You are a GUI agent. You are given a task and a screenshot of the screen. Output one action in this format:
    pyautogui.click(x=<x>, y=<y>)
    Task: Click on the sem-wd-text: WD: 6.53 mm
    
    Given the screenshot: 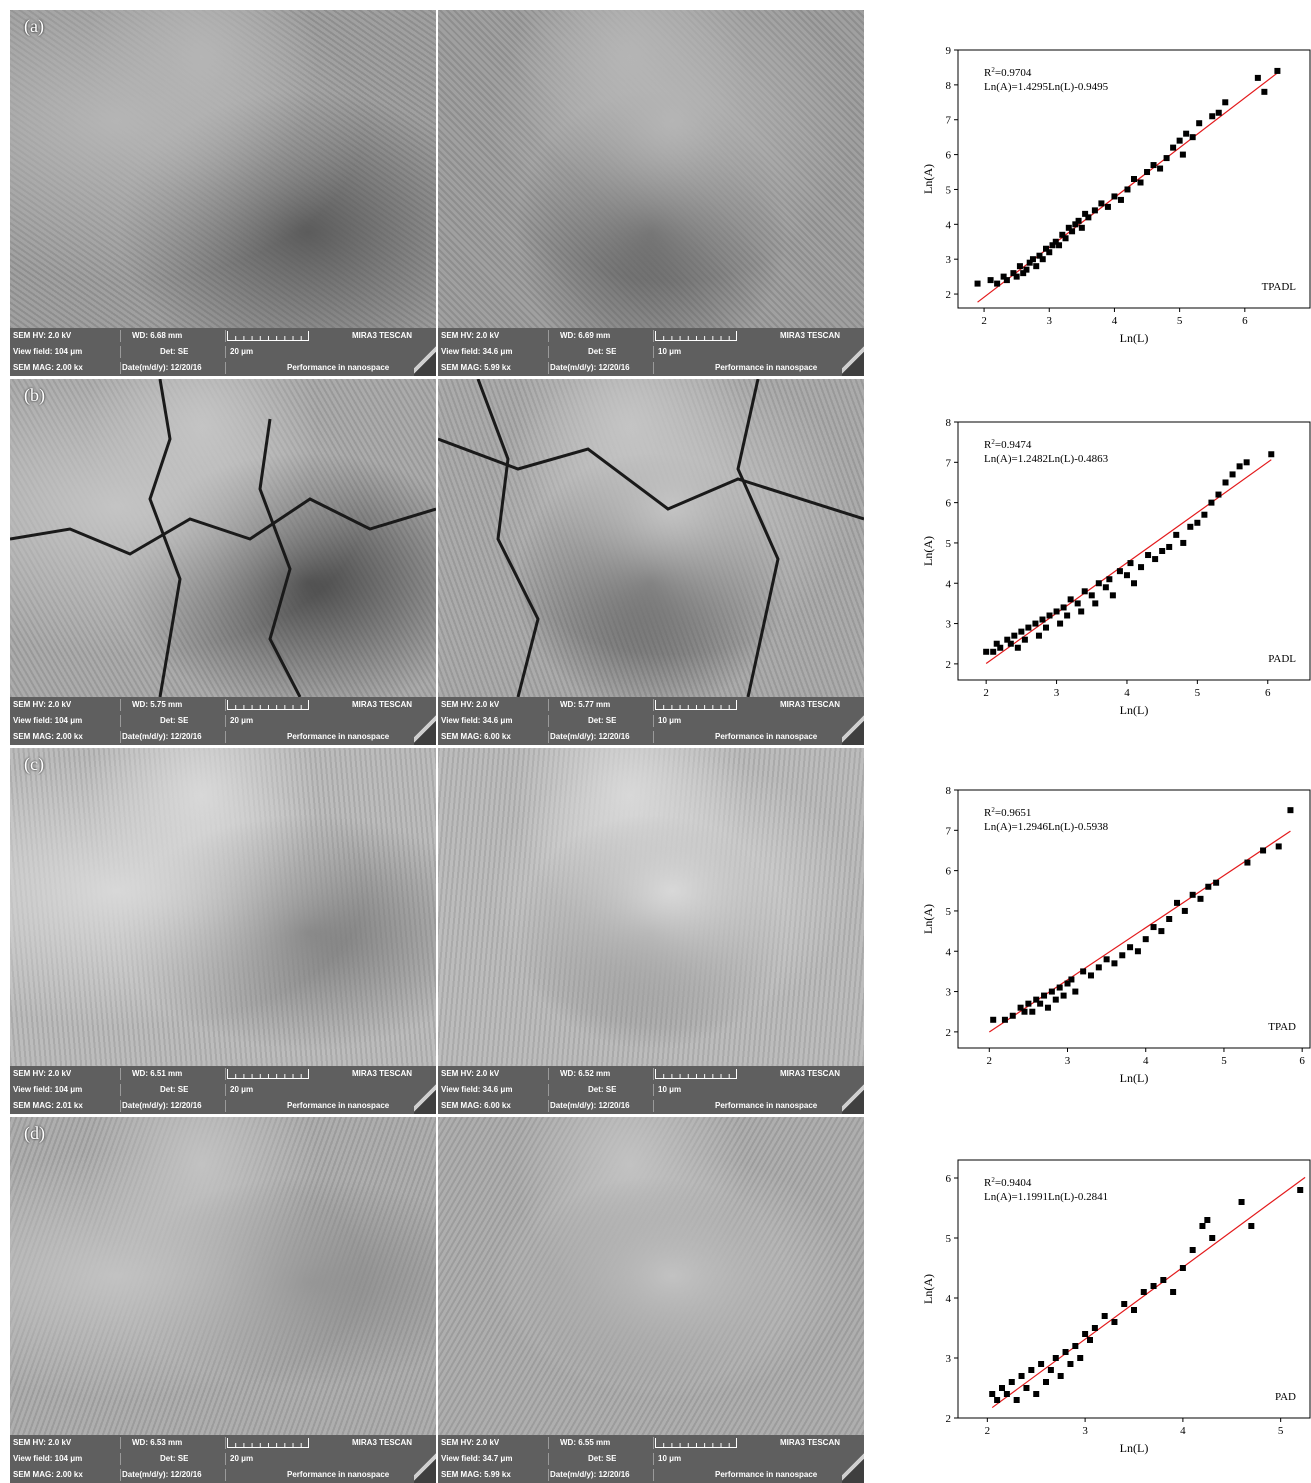 What is the action you would take?
    pyautogui.click(x=157, y=1442)
    